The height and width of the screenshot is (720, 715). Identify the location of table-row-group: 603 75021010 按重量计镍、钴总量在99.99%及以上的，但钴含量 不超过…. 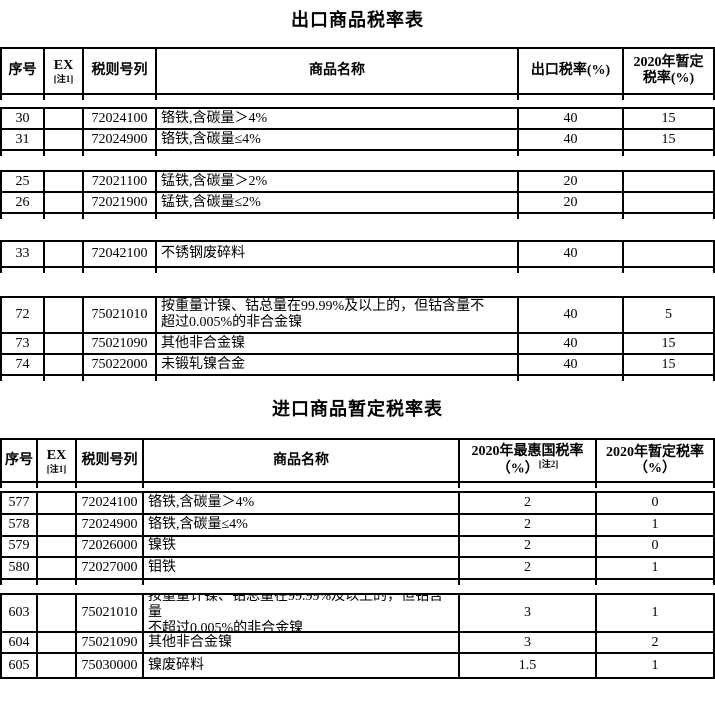
(357, 636).